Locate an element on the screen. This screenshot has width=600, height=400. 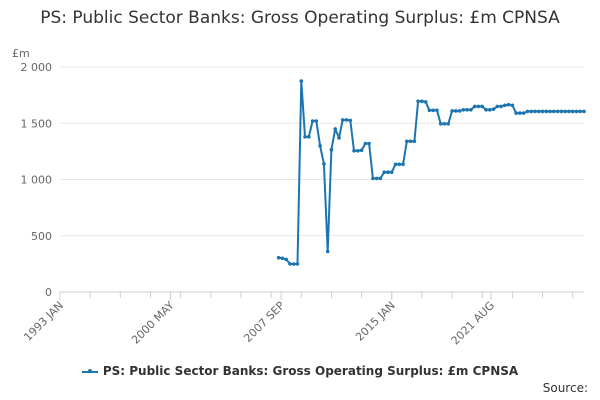
x-axis is located at coordinates (321, 294).